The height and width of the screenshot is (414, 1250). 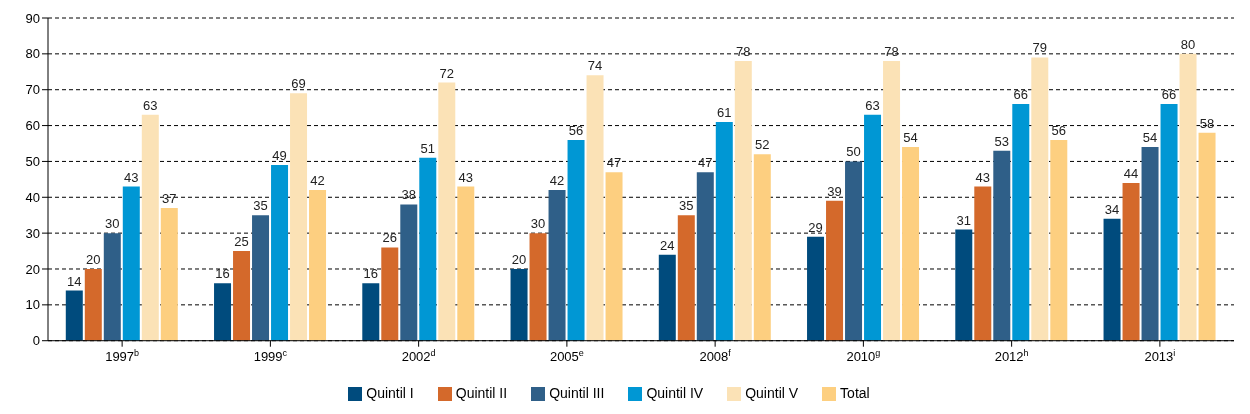 What do you see at coordinates (74, 281) in the screenshot?
I see `data-label: 14` at bounding box center [74, 281].